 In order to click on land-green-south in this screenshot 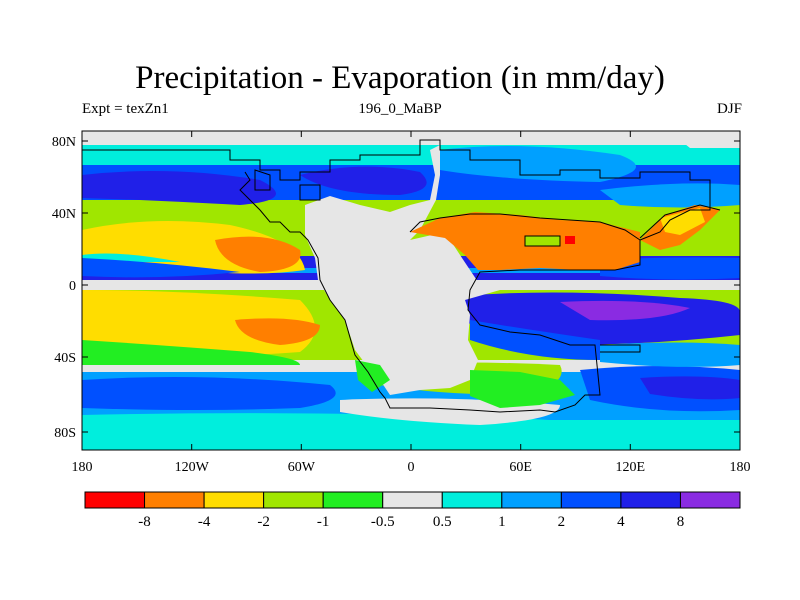, I will do `click(372, 376)`.